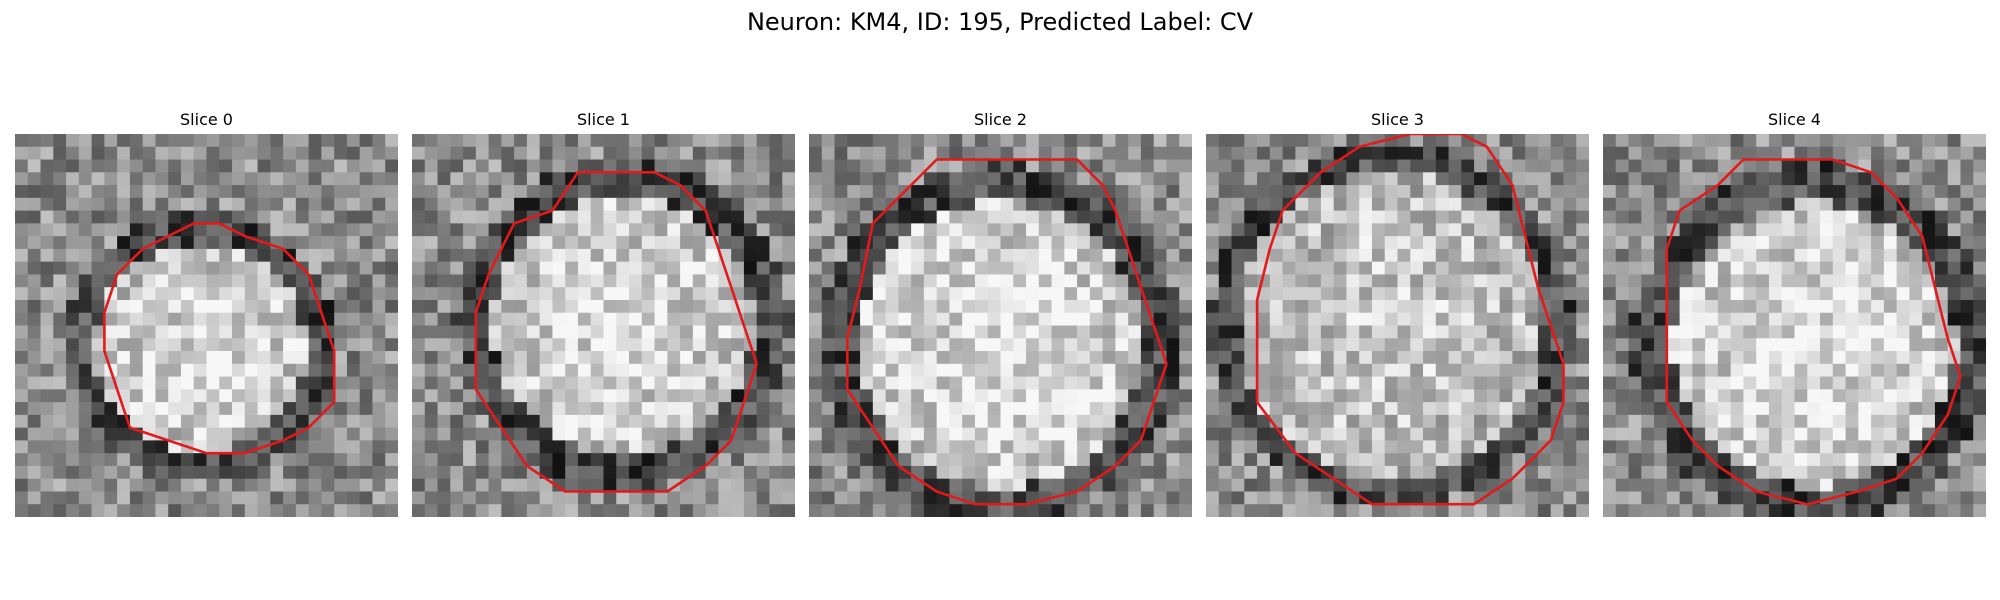 The image size is (2000, 600). Describe the element at coordinates (1000, 119) in the screenshot. I see `slice-title: Slice 2` at that location.